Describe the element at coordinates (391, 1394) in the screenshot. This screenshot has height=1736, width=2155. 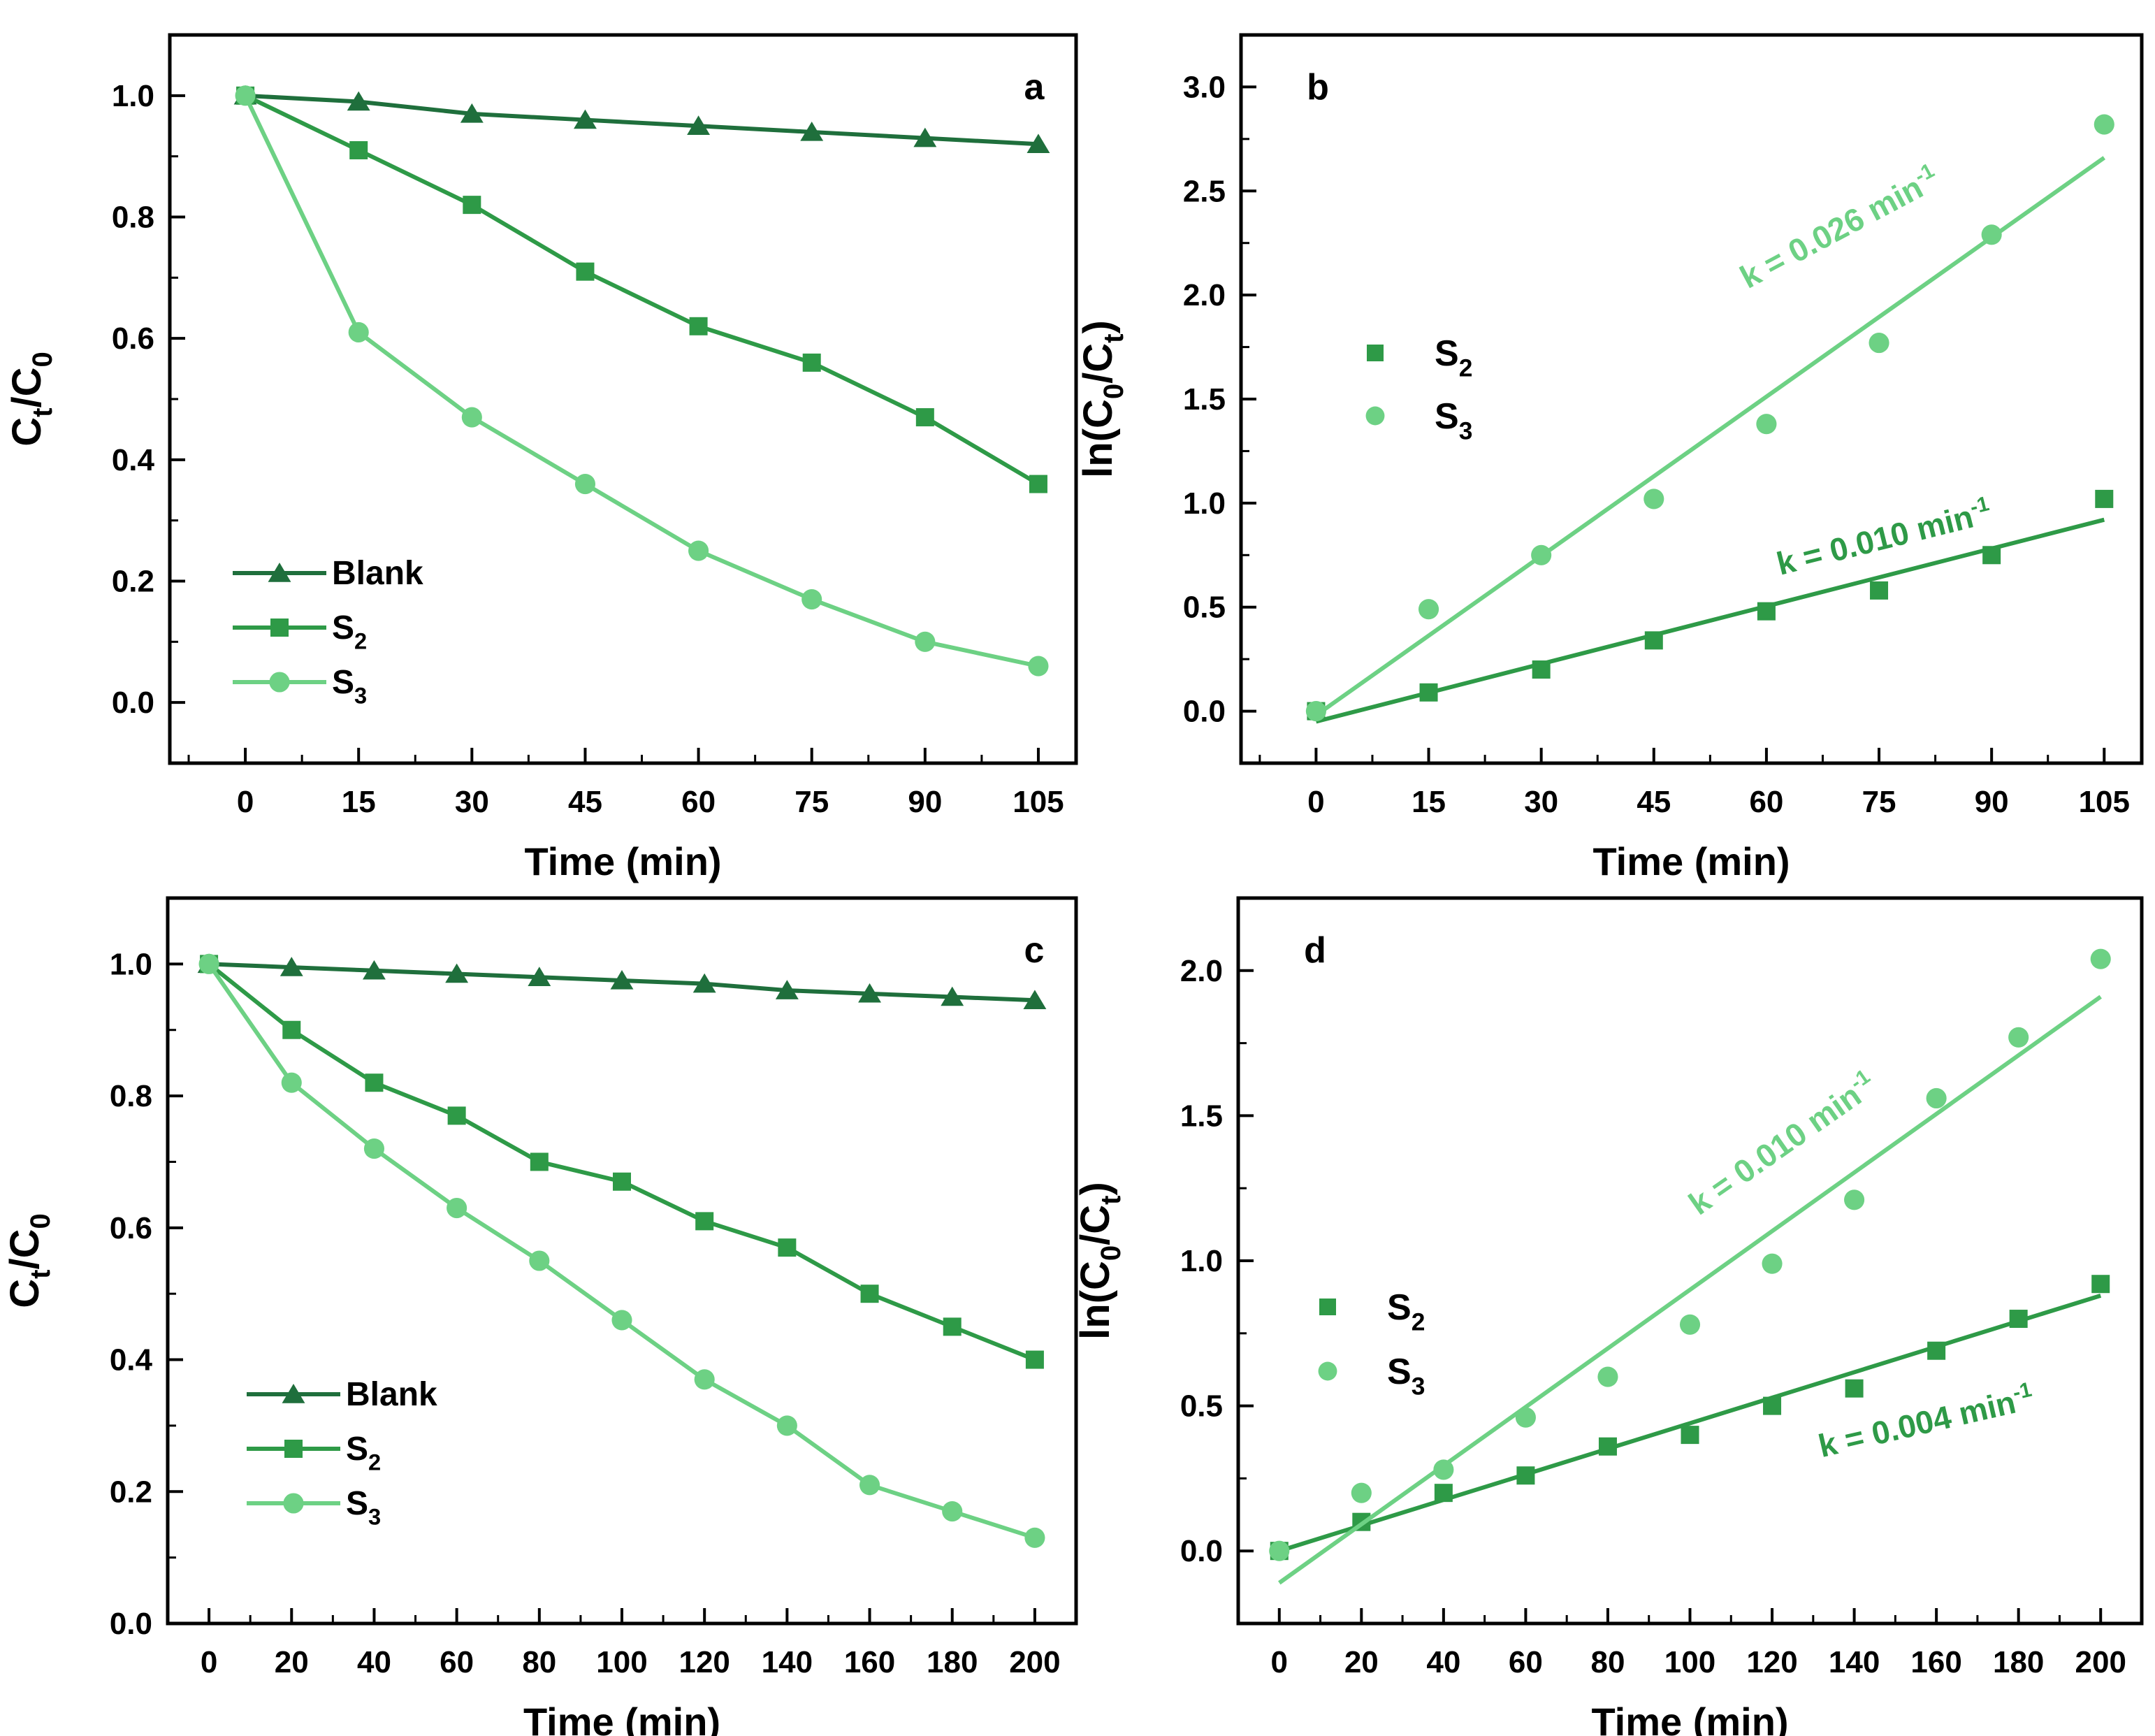
I see `legend-label: Blank` at that location.